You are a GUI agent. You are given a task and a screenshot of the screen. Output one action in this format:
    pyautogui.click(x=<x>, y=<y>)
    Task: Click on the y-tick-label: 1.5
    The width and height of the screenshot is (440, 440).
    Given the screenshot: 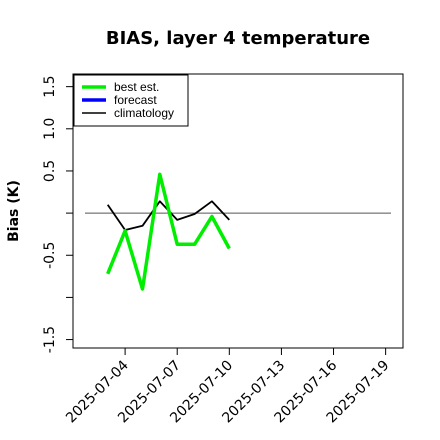 What is the action you would take?
    pyautogui.click(x=50, y=87)
    